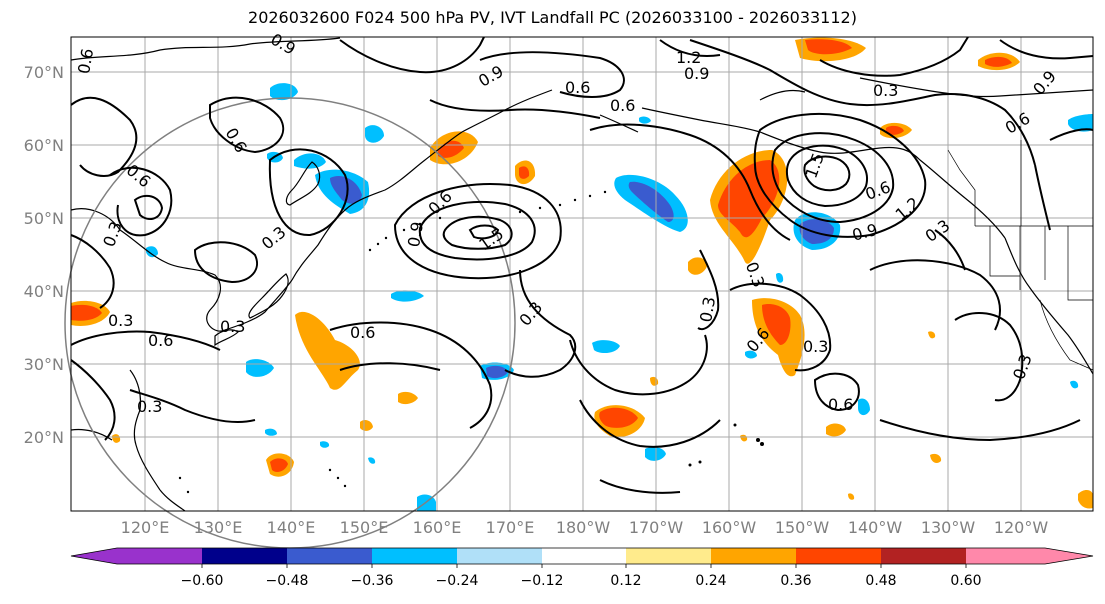 This screenshot has height=604, width=1105. Describe the element at coordinates (1020, 255) in the screenshot. I see `political-borders` at that location.